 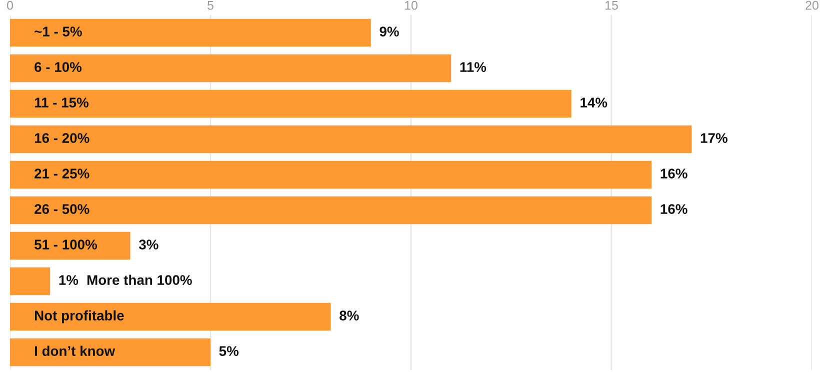 I want to click on y-tick-label: 6 - 10%, so click(x=58, y=67).